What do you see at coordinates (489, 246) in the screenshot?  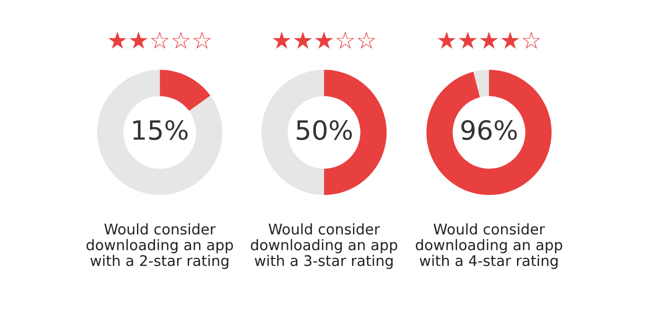 I see `text: Would consider downloading an app with a 4-star rating` at bounding box center [489, 246].